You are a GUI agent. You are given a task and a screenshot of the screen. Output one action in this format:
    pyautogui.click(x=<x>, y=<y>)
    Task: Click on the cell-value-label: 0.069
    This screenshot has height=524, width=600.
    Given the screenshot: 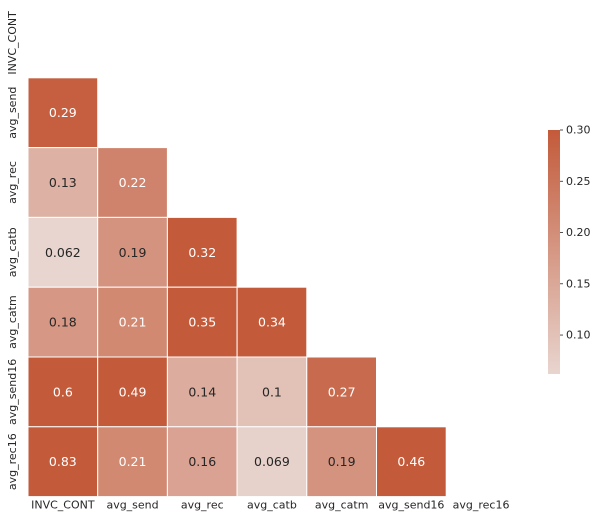 What is the action you would take?
    pyautogui.click(x=272, y=461)
    